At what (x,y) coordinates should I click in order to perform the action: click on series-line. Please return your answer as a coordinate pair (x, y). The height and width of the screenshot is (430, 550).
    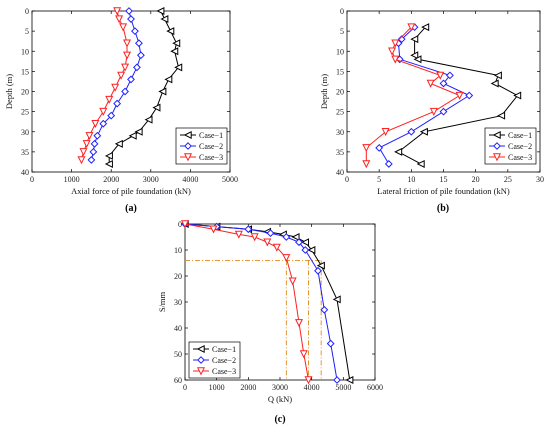
    Looking at the image, I should click on (413, 95).